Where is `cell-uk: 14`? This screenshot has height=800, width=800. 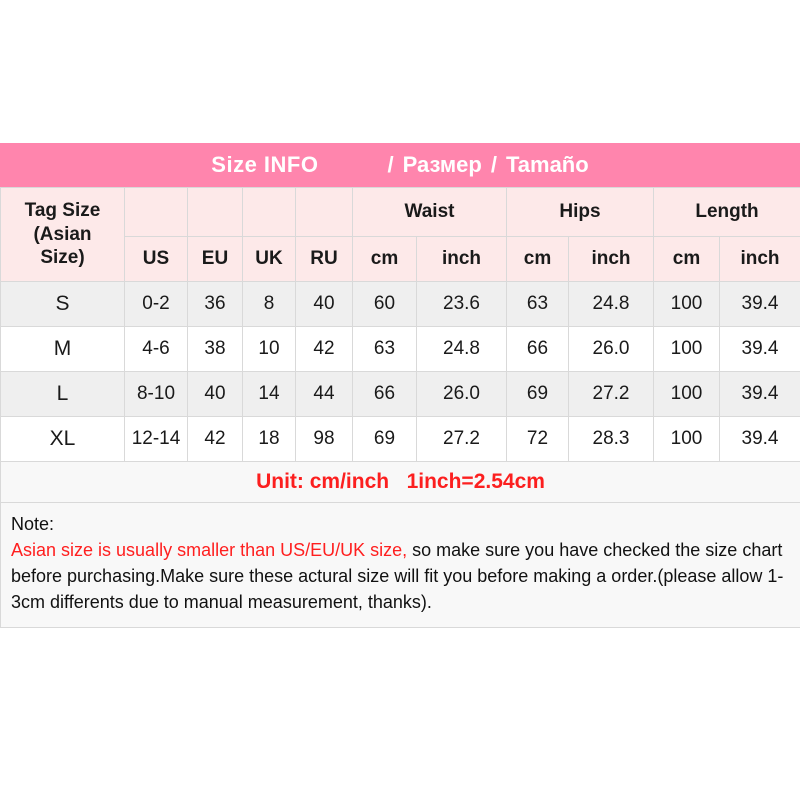 cell-uk: 14 is located at coordinates (269, 394).